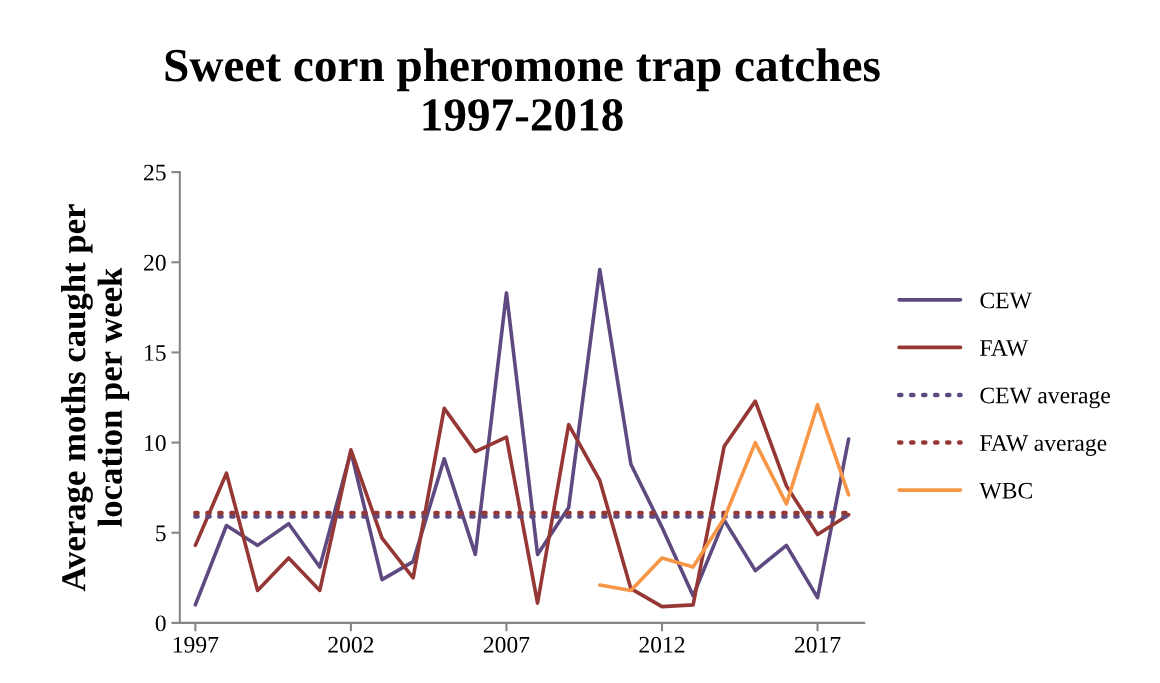 The image size is (1160, 683). What do you see at coordinates (522, 89) in the screenshot?
I see `chart-title: Sweet corn pheromone trap catches 1997-2018` at bounding box center [522, 89].